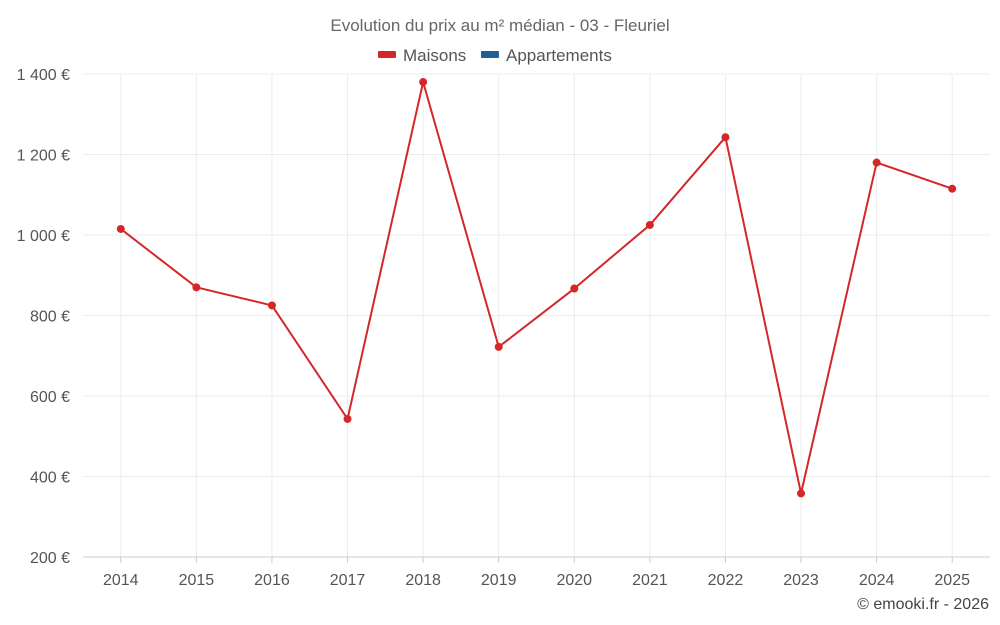  I want to click on y-tick-label: 400 €, so click(50, 478).